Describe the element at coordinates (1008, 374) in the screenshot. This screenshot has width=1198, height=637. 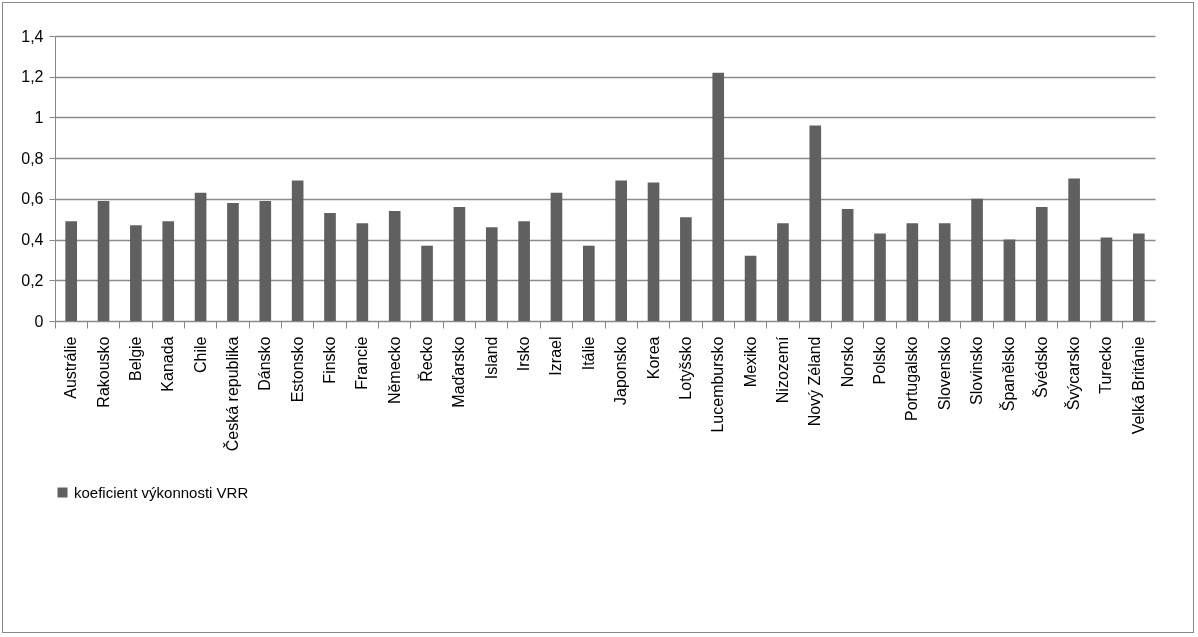
I see `x-tick-label: Španělsko` at that location.